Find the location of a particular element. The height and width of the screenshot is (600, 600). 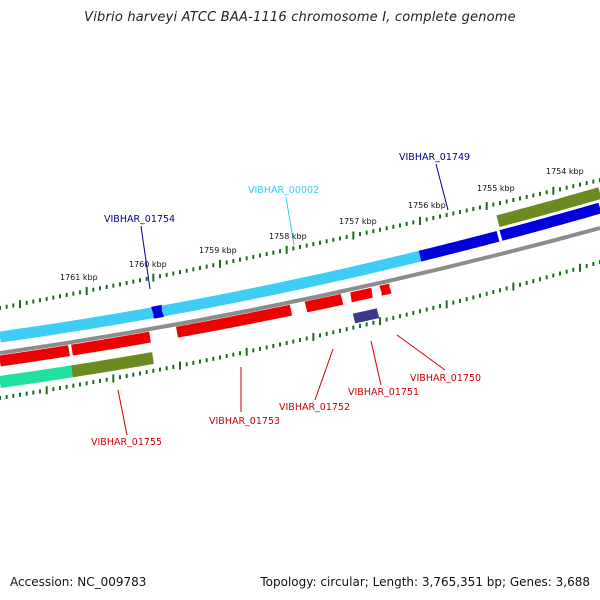

gene-vibhar-01749-a is located at coordinates (459, 246).